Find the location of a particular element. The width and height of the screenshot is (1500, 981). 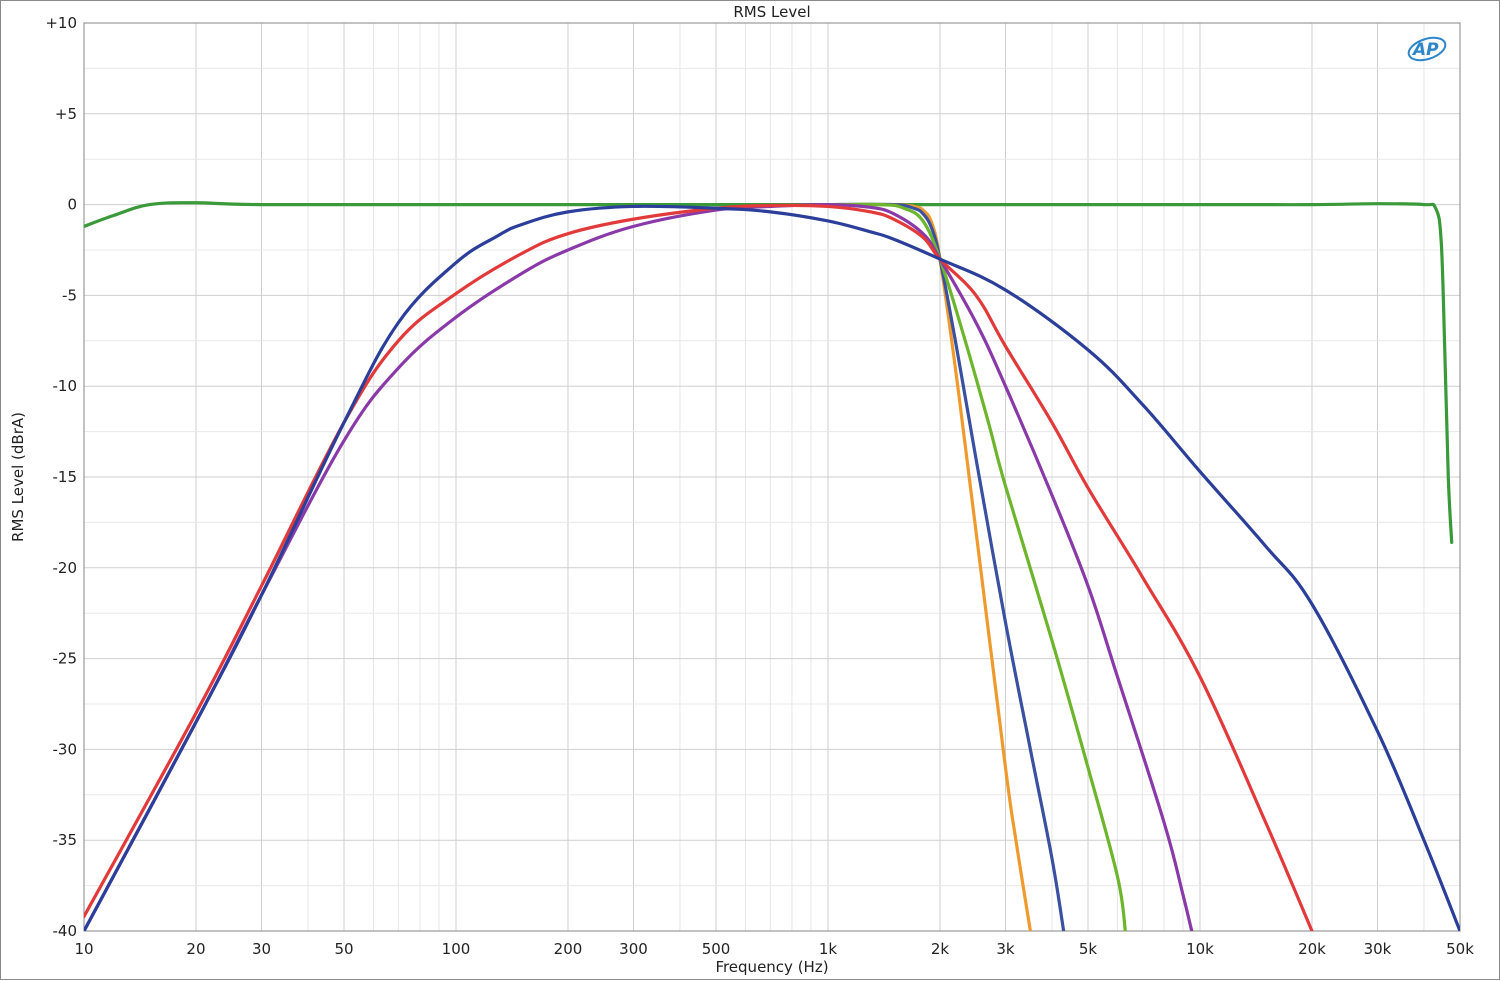

y-tick-label: -5 is located at coordinates (69, 295).